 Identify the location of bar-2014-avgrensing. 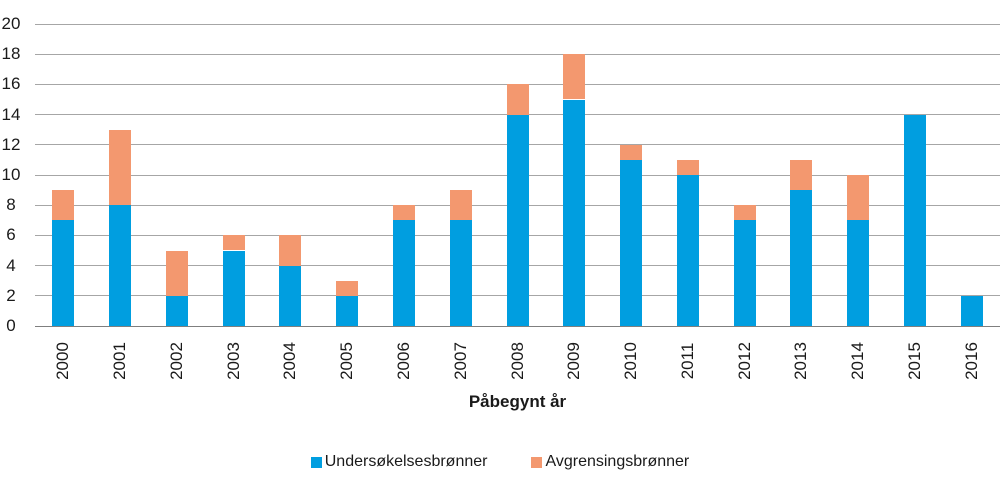
(858, 198).